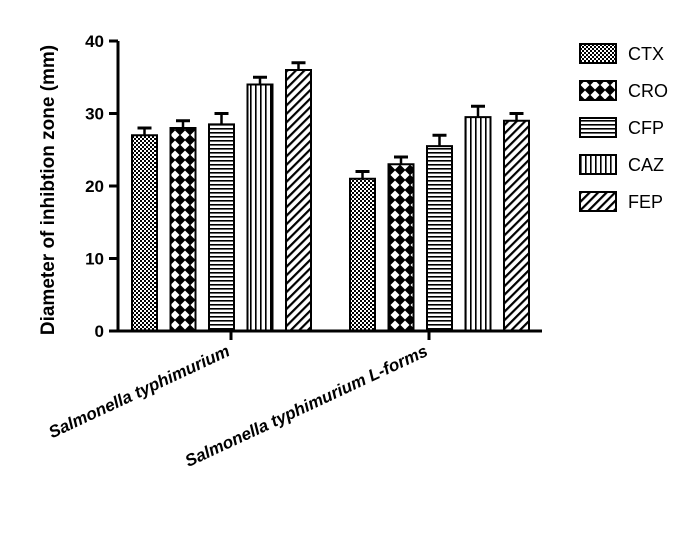 Image resolution: width=685 pixels, height=535 pixels. Describe the element at coordinates (598, 53) in the screenshot. I see `legend-swatch-ctx` at that location.